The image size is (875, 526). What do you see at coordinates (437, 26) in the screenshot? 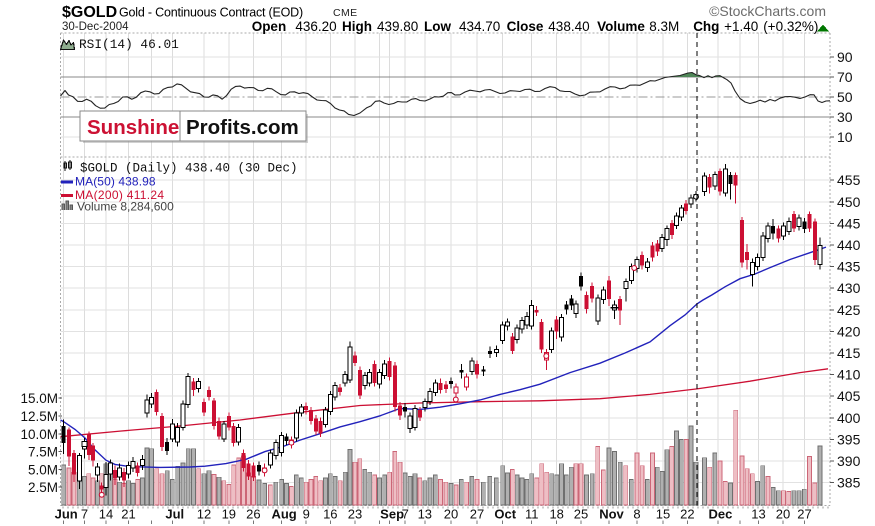
I see `svg-text: Low` at bounding box center [437, 26].